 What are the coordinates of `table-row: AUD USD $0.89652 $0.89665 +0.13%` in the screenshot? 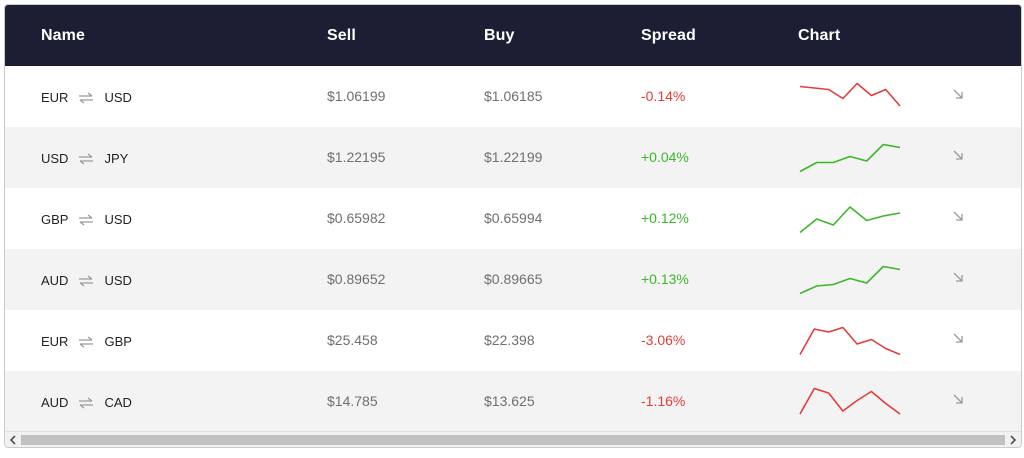 It's located at (513, 279).